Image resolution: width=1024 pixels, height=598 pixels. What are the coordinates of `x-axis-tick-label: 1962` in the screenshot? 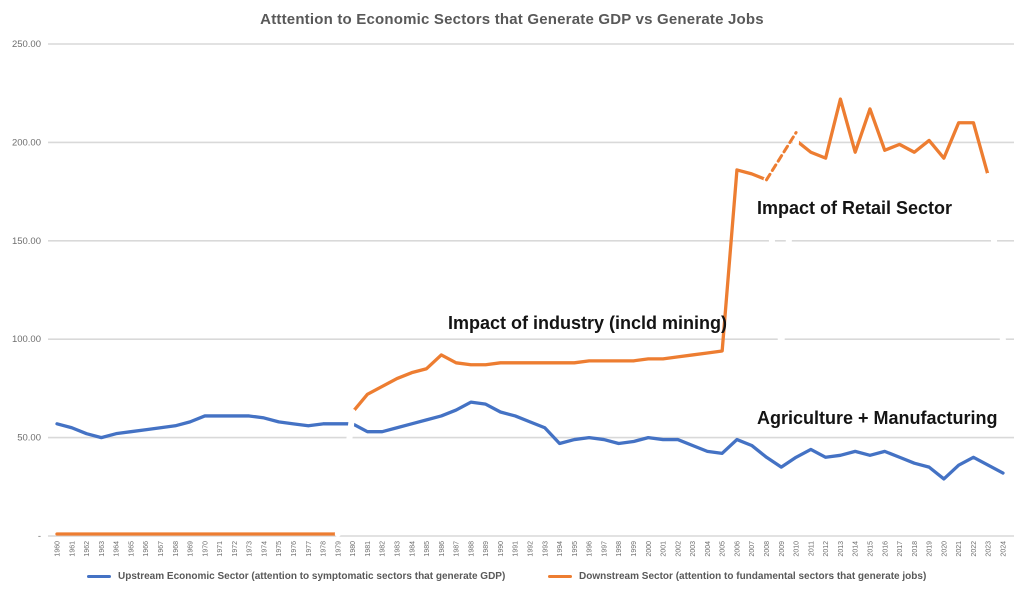 It's located at (87, 549).